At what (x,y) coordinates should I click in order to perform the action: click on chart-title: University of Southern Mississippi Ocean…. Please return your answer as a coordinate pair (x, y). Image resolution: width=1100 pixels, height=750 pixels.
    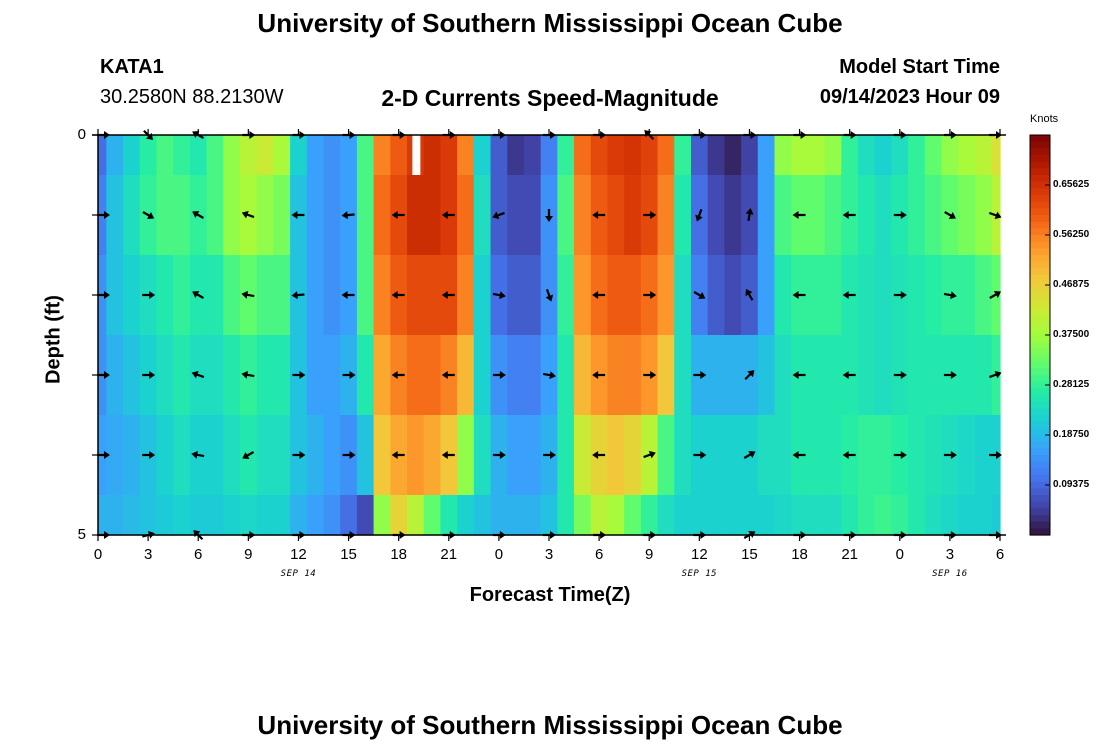
    Looking at the image, I should click on (550, 23).